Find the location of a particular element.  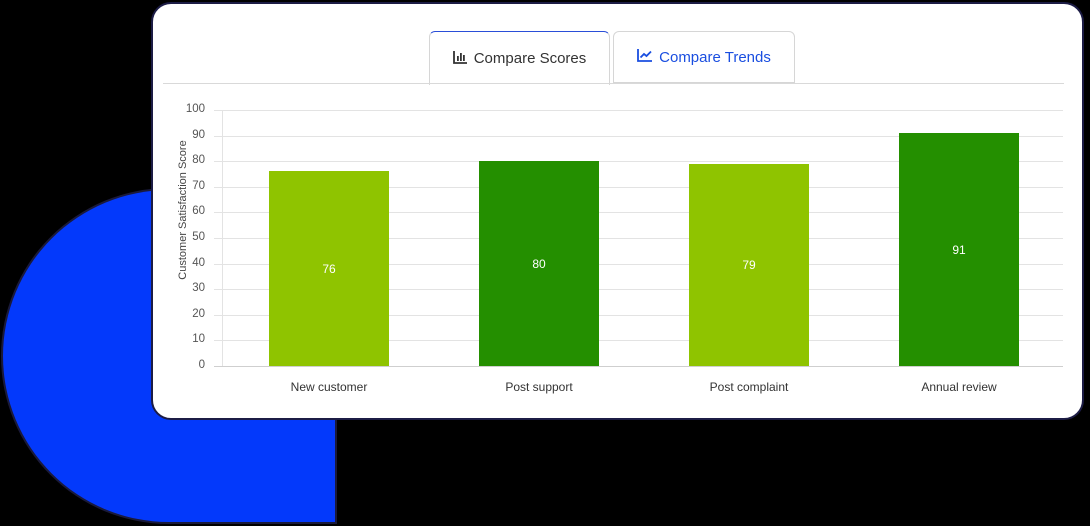

line-chart-icon is located at coordinates (648, 57).